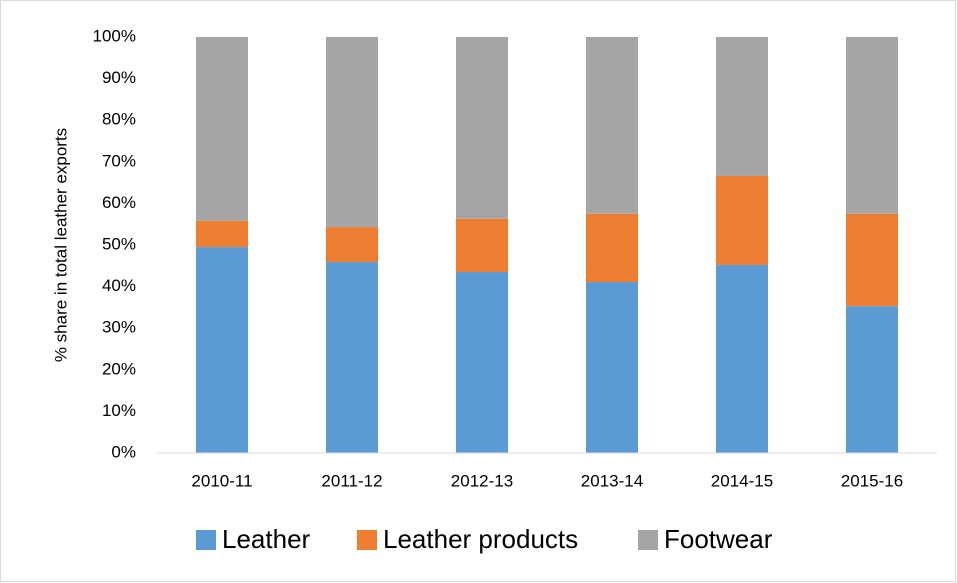 Image resolution: width=957 pixels, height=583 pixels. What do you see at coordinates (123, 451) in the screenshot?
I see `y-tick-label: 0%` at bounding box center [123, 451].